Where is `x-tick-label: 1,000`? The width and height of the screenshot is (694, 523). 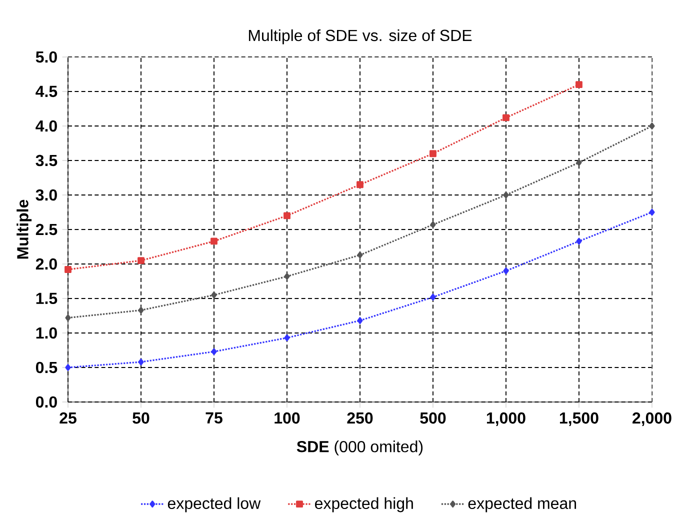
x-tick-label: 1,000 is located at coordinates (506, 419).